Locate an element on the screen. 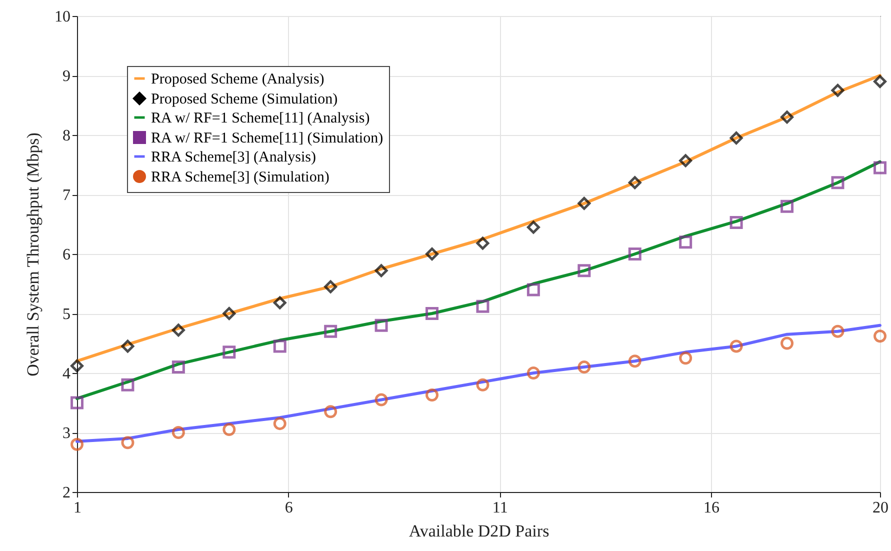  y-tick-label: 9 is located at coordinates (66, 76).